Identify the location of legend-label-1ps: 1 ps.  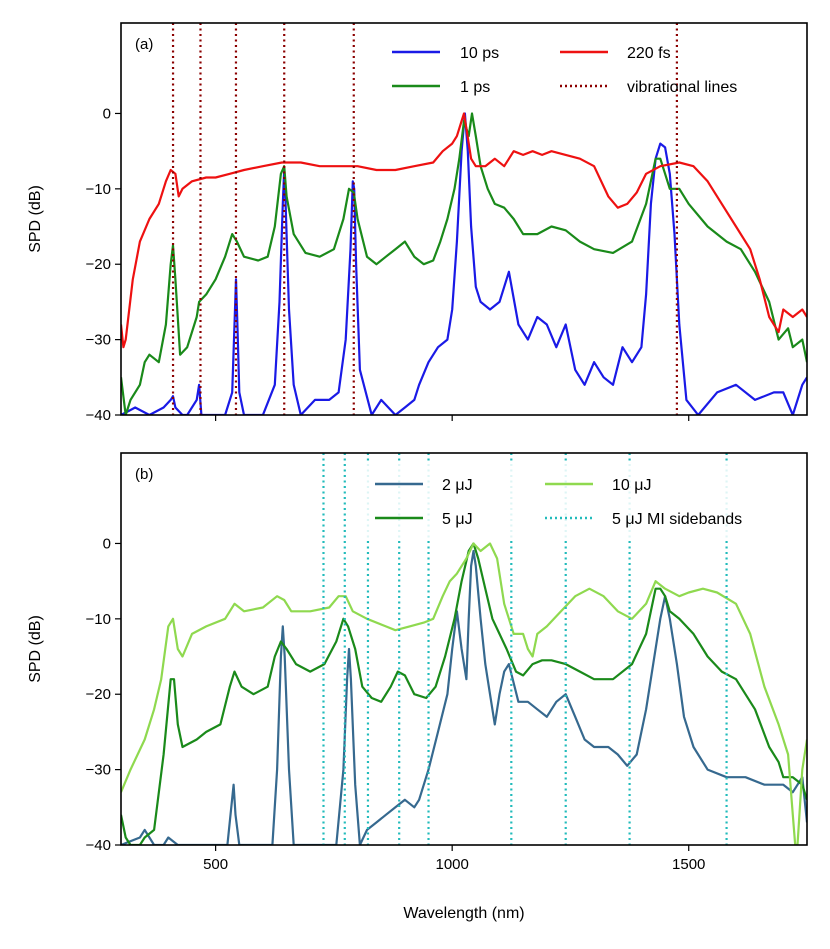
(475, 87).